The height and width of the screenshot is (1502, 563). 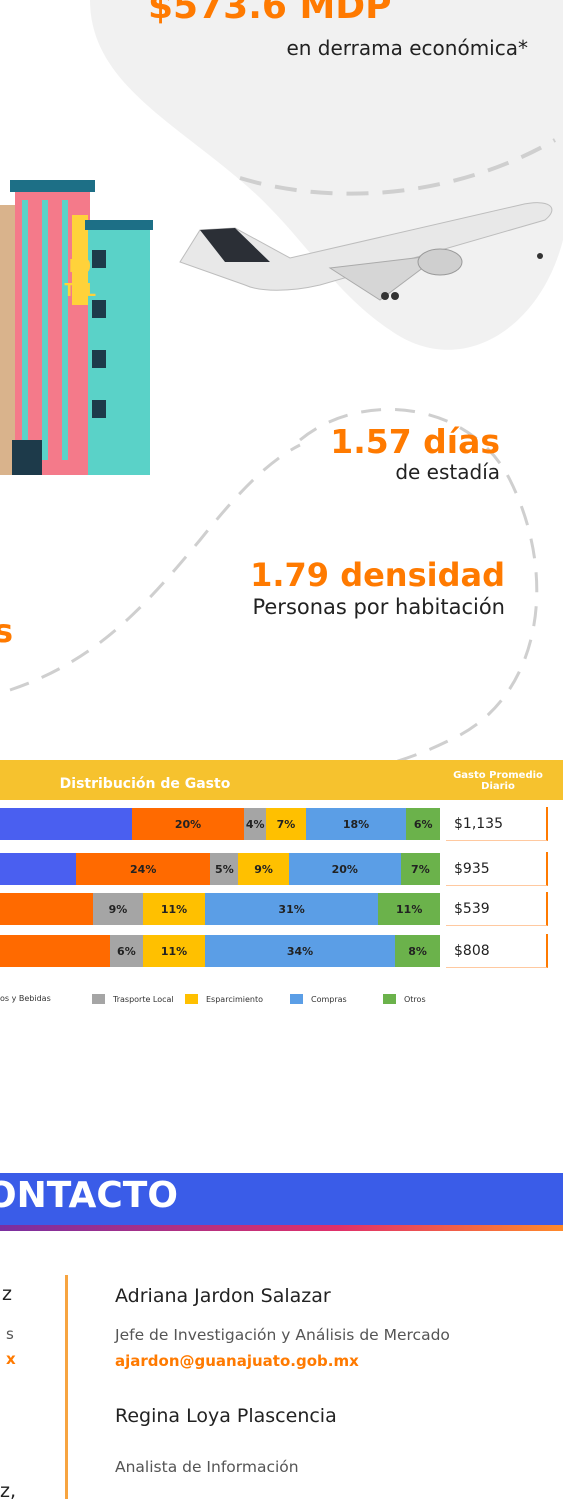 I want to click on amount: $573.6 MDP, so click(x=270, y=13).